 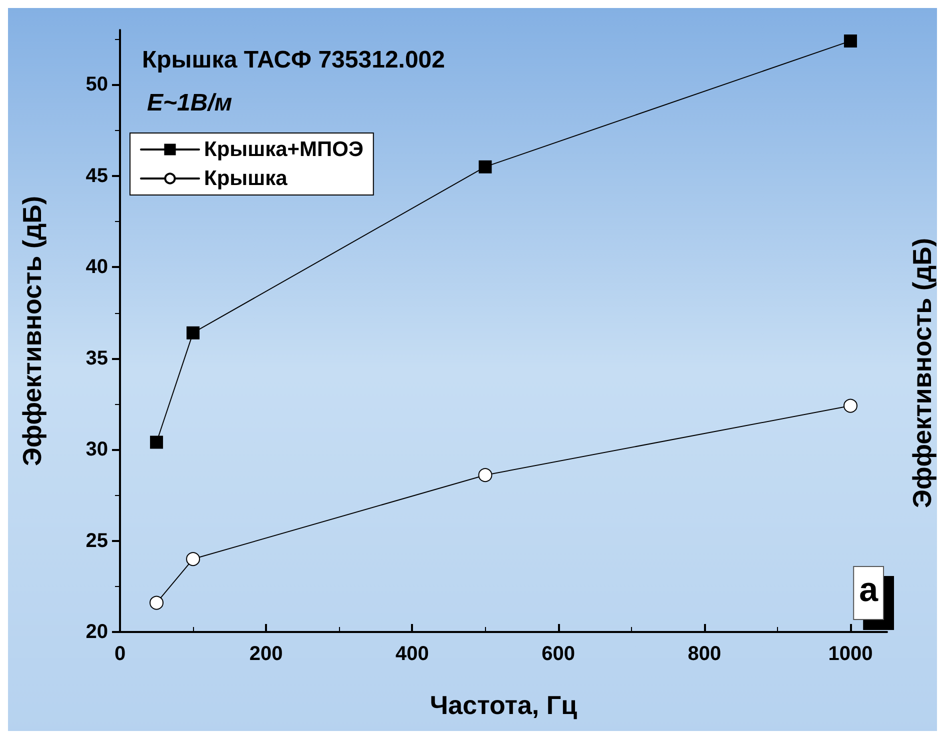 I want to click on y-tick-label: 25, so click(x=97, y=541).